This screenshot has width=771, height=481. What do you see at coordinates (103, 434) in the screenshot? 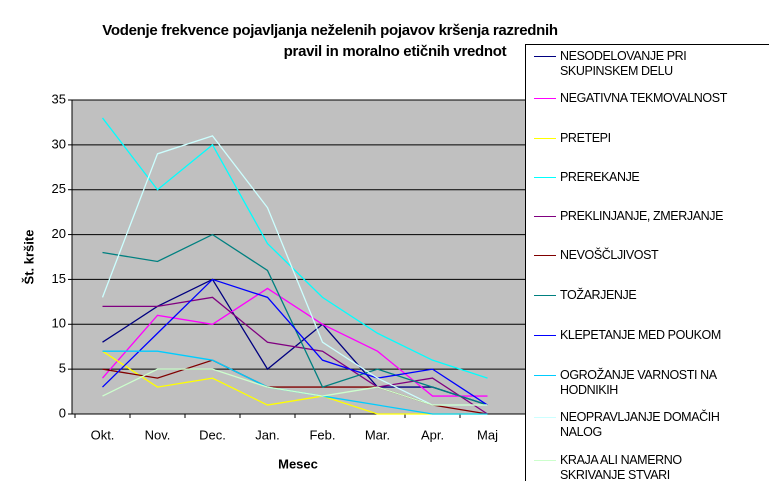
I see `x-tick-label: Okt.` at bounding box center [103, 434].